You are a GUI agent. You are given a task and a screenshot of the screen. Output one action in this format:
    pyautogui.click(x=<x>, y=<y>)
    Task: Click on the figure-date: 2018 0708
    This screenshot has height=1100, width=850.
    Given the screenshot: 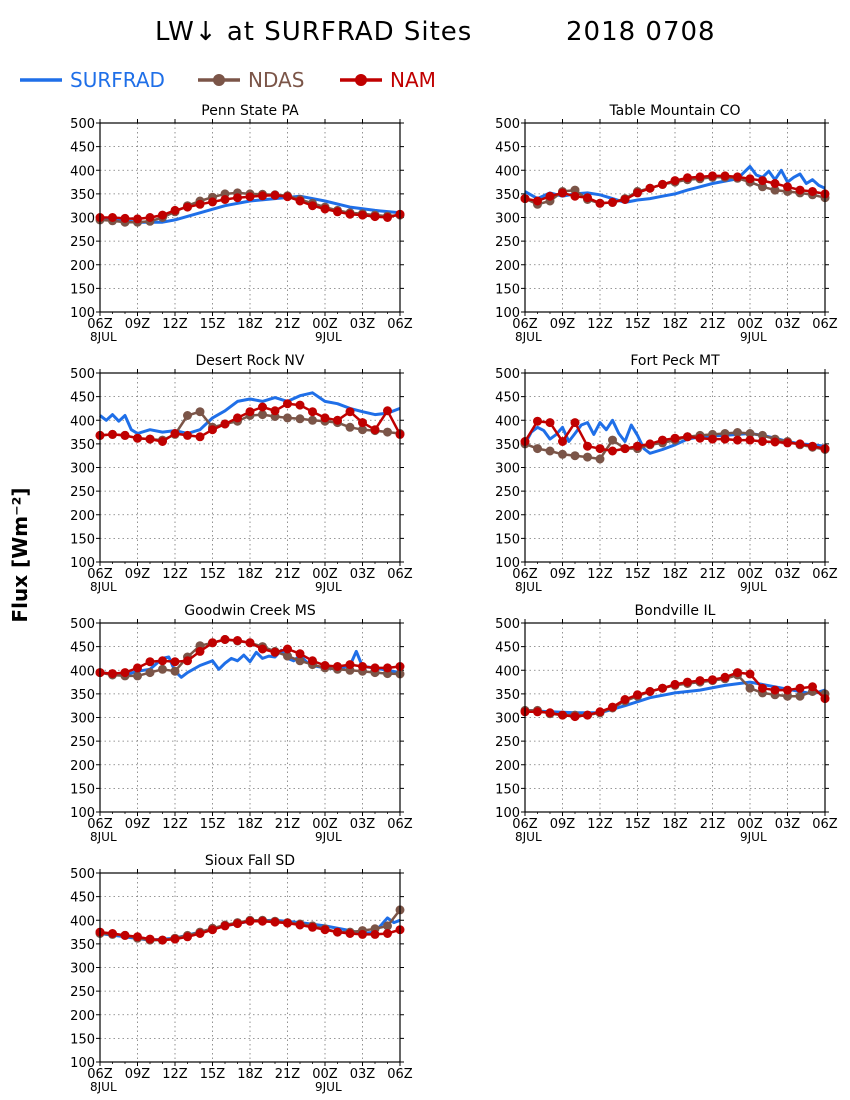 What is the action you would take?
    pyautogui.click(x=641, y=32)
    